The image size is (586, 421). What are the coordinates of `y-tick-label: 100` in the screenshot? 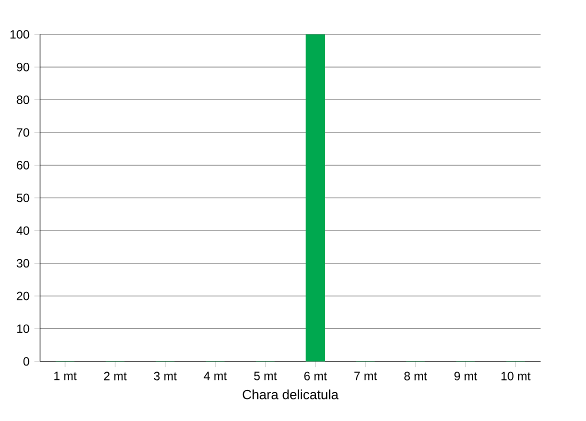 It's located at (20, 34).